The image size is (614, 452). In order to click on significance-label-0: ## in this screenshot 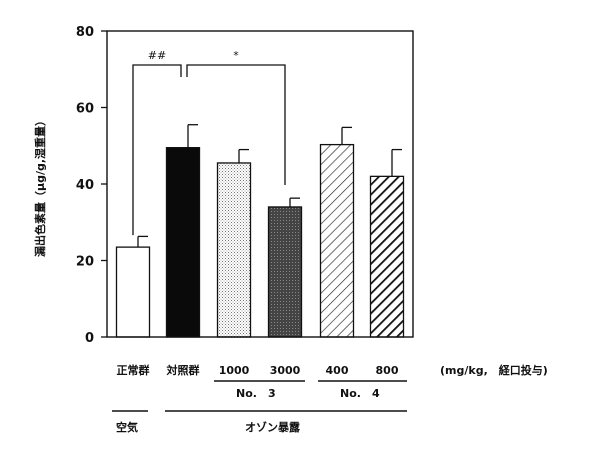, I will do `click(157, 55)`.